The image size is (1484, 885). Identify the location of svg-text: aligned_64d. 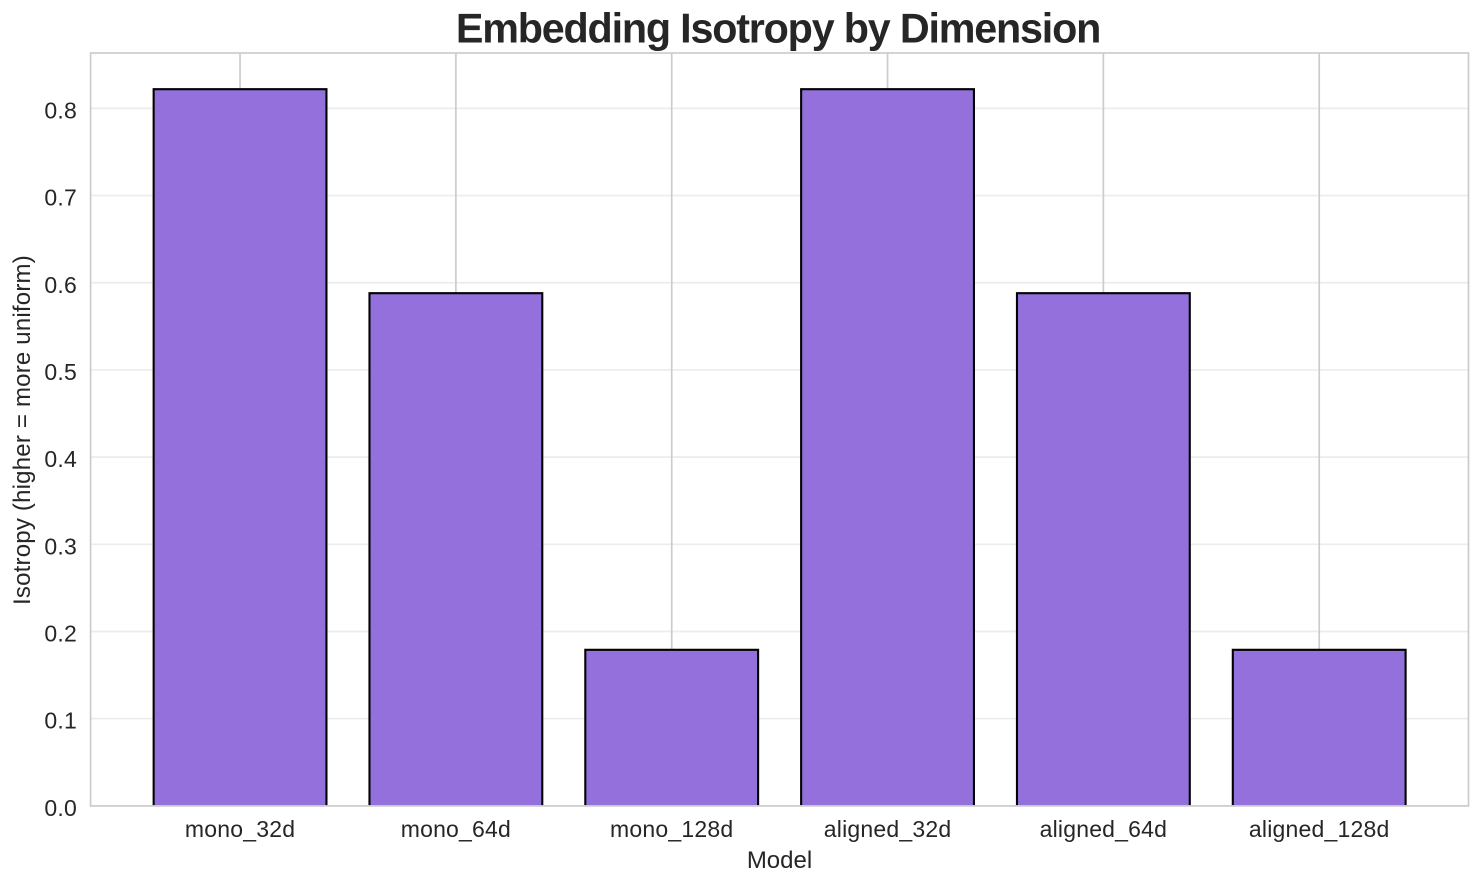
(1104, 829).